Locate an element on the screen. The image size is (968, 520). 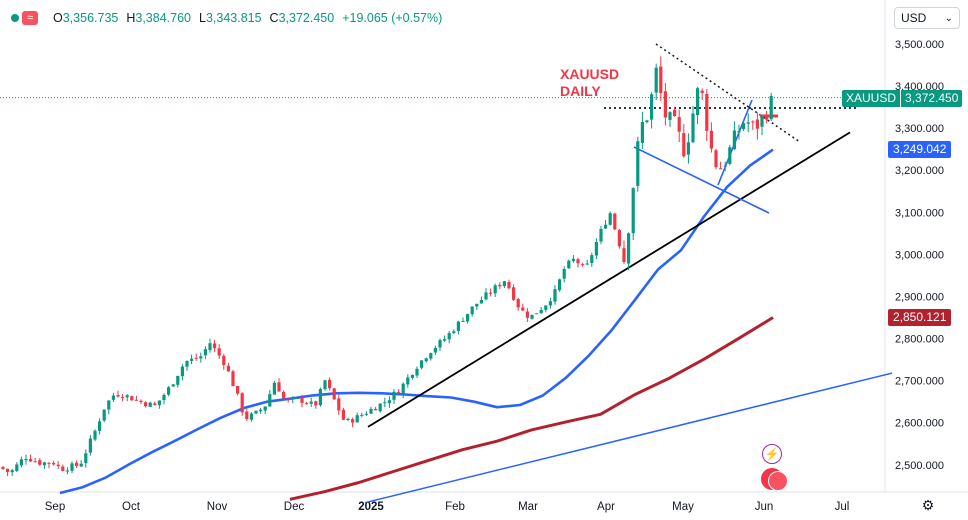
y-tick-label: 2,500.000 is located at coordinates (919, 466).